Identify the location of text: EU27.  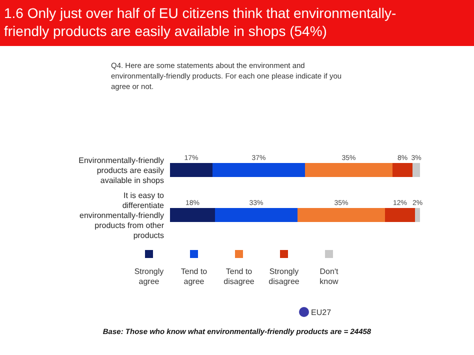
(321, 312).